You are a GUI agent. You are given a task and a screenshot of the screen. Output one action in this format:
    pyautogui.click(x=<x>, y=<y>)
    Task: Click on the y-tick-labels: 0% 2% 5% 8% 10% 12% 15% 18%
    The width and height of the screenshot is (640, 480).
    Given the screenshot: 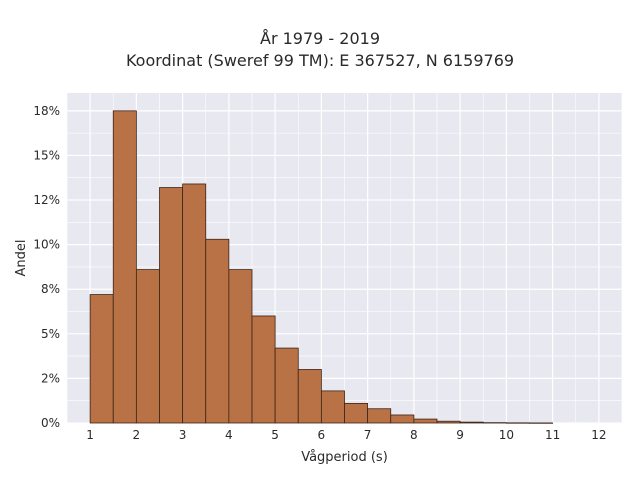 What is the action you would take?
    pyautogui.click(x=46, y=267)
    